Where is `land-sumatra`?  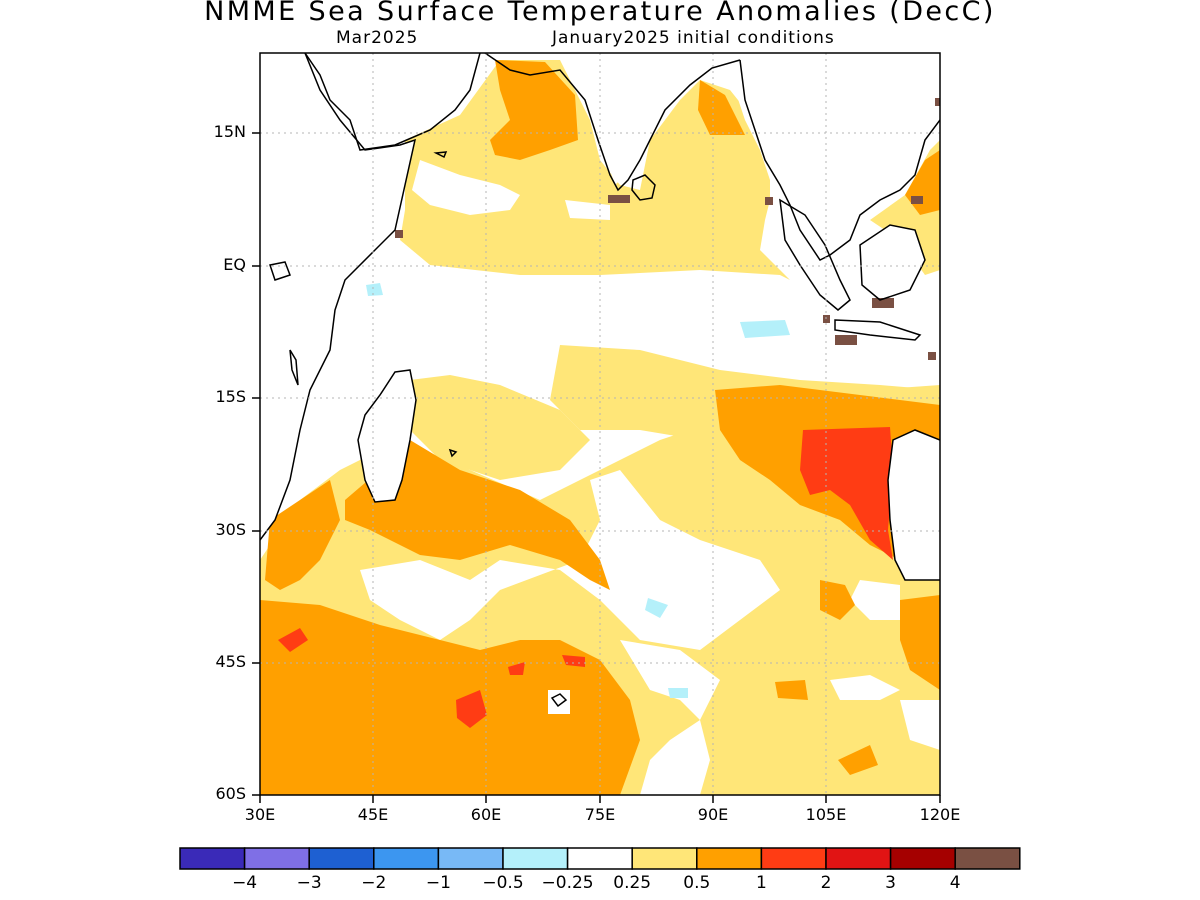
land-sumatra is located at coordinates (815, 255).